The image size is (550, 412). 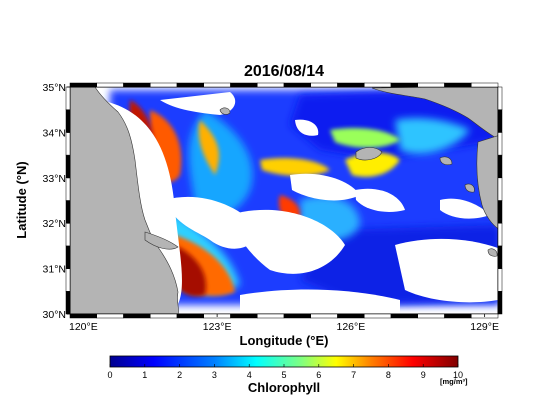 I want to click on colorbar-tick-label: 10, so click(x=458, y=375).